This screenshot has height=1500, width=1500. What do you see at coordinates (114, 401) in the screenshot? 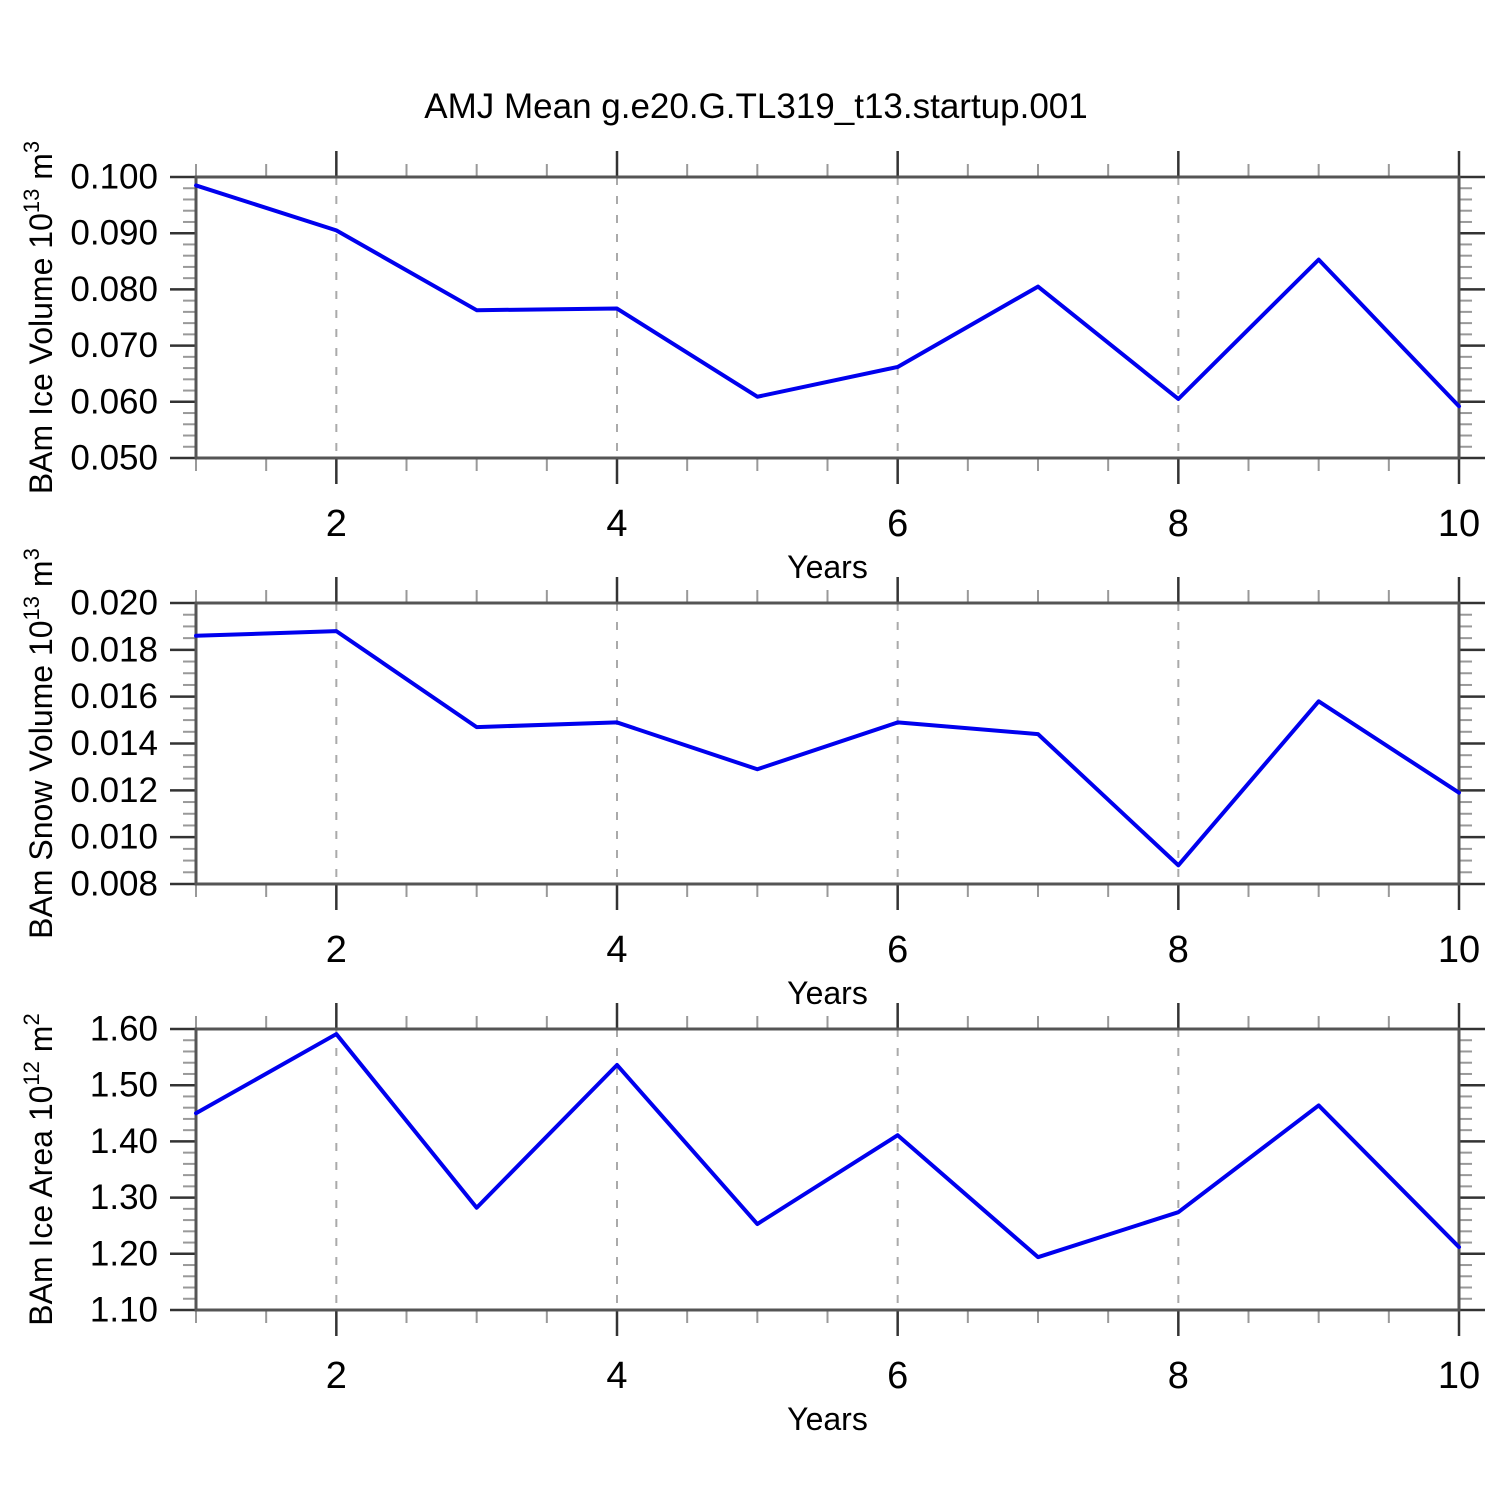
I see `y-tick-label: 0.060` at bounding box center [114, 401].